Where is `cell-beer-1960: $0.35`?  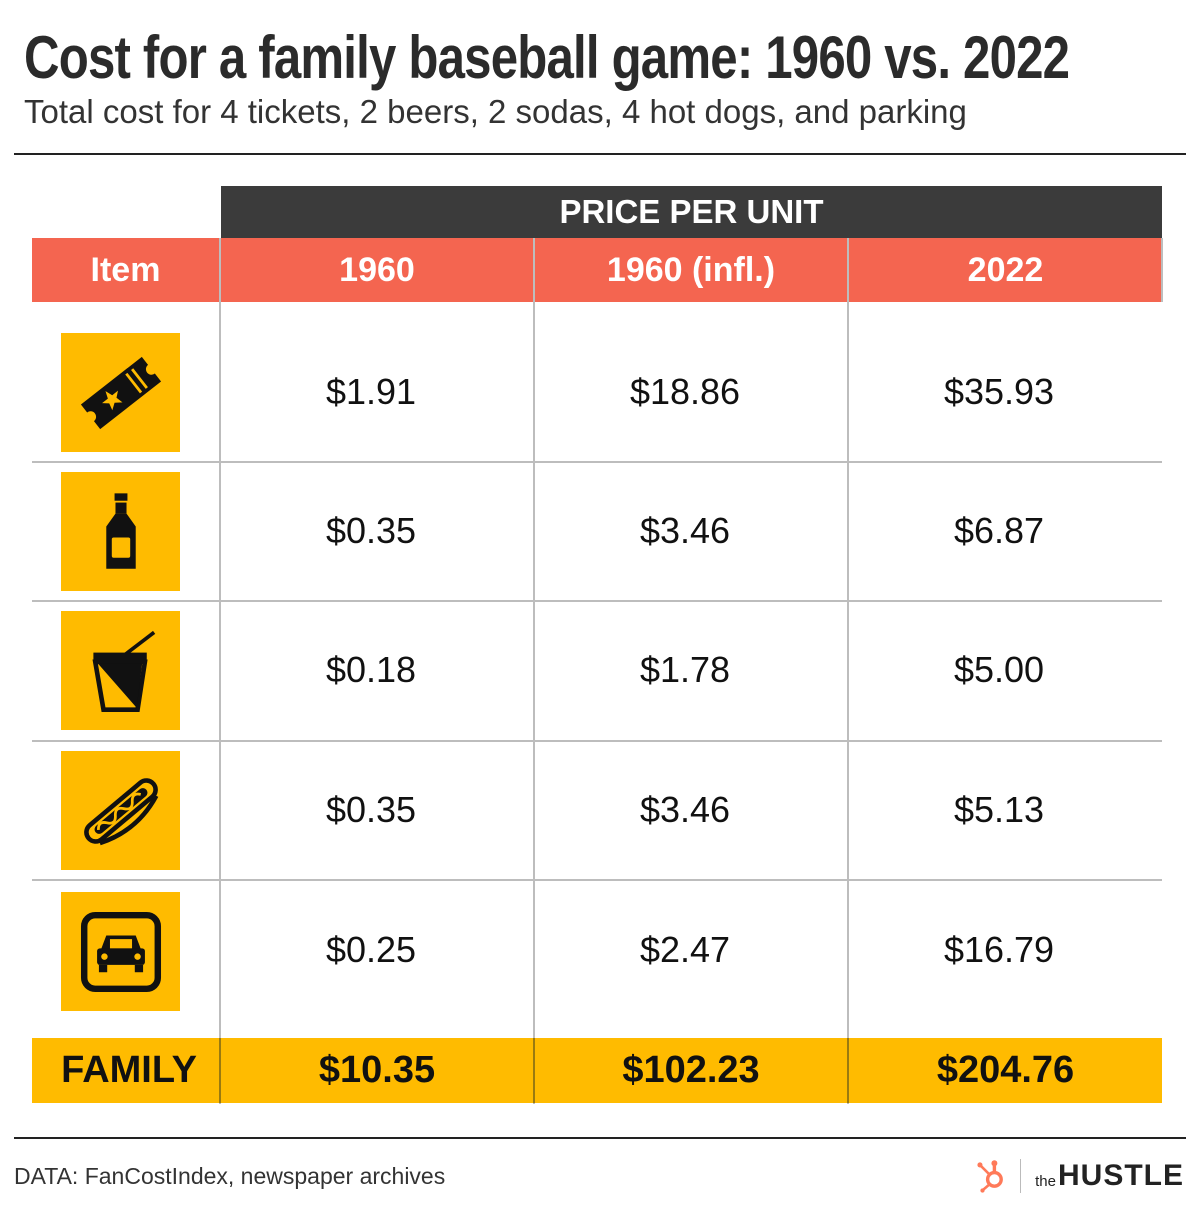
cell-beer-1960: $0.35 is located at coordinates (371, 530).